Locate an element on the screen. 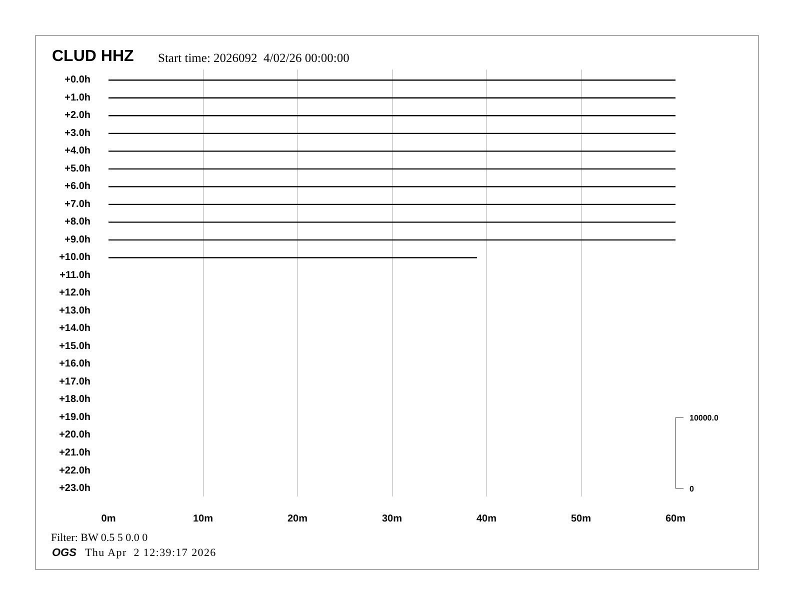 The image size is (792, 612). x-tick-label: 10m is located at coordinates (203, 519).